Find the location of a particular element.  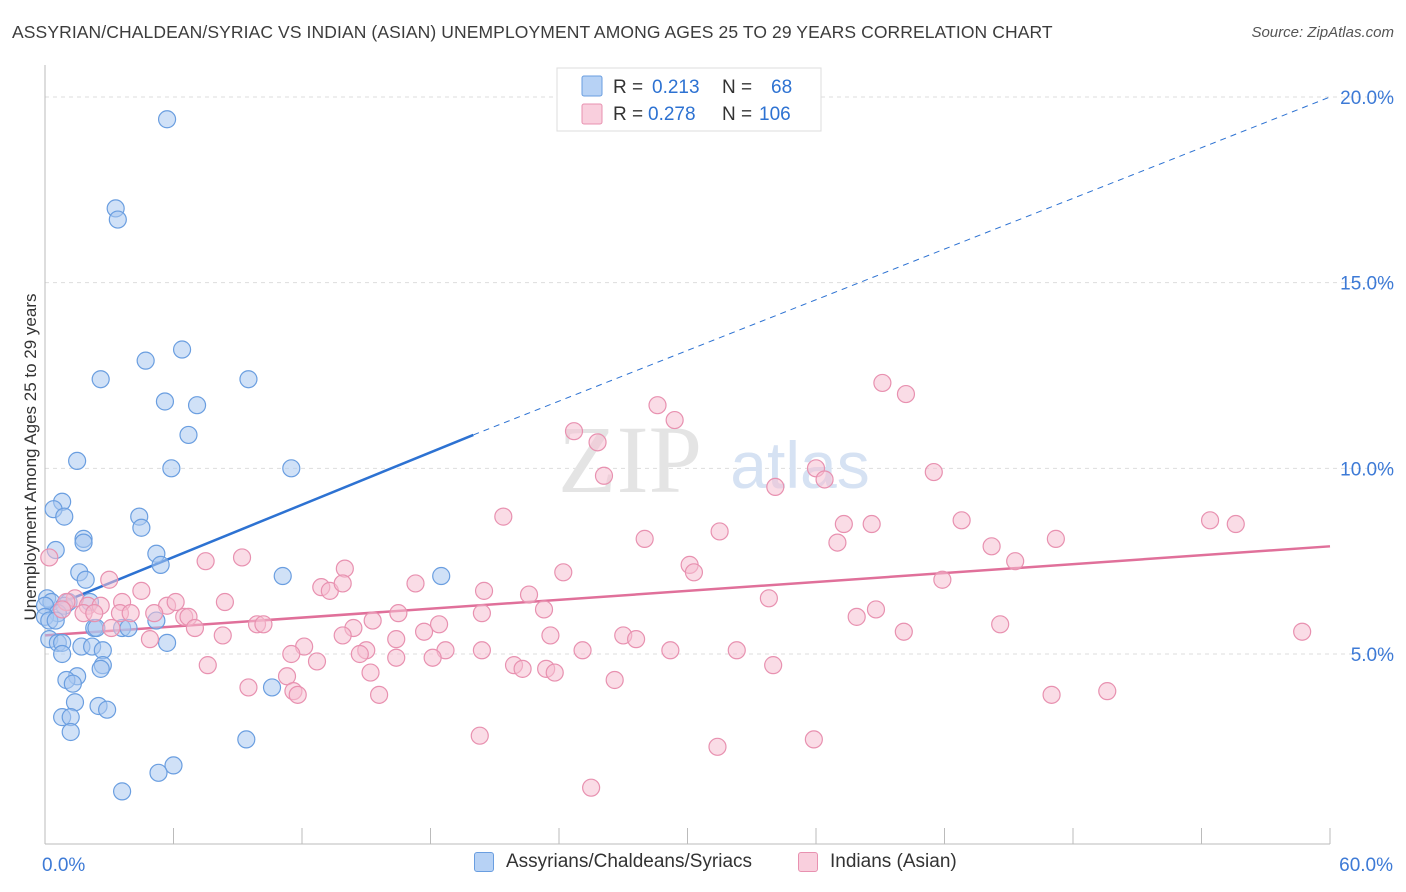

legend-swatch-blue is located at coordinates (592, 86).